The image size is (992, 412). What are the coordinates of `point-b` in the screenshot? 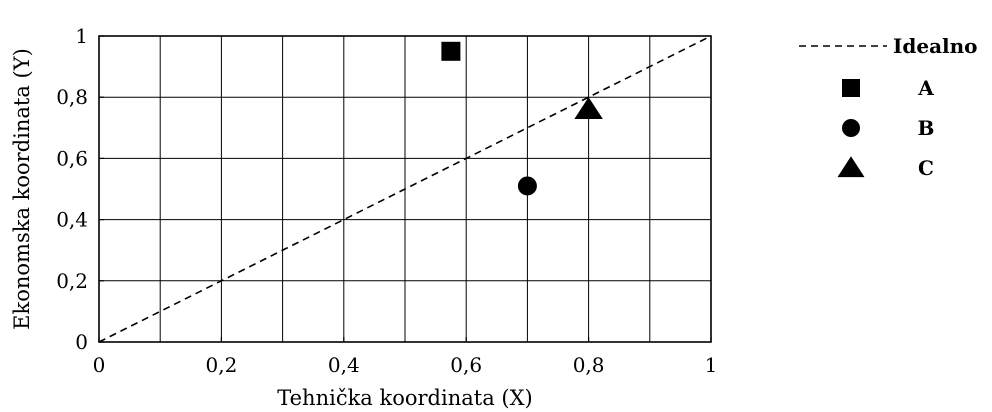 It's located at (527, 186).